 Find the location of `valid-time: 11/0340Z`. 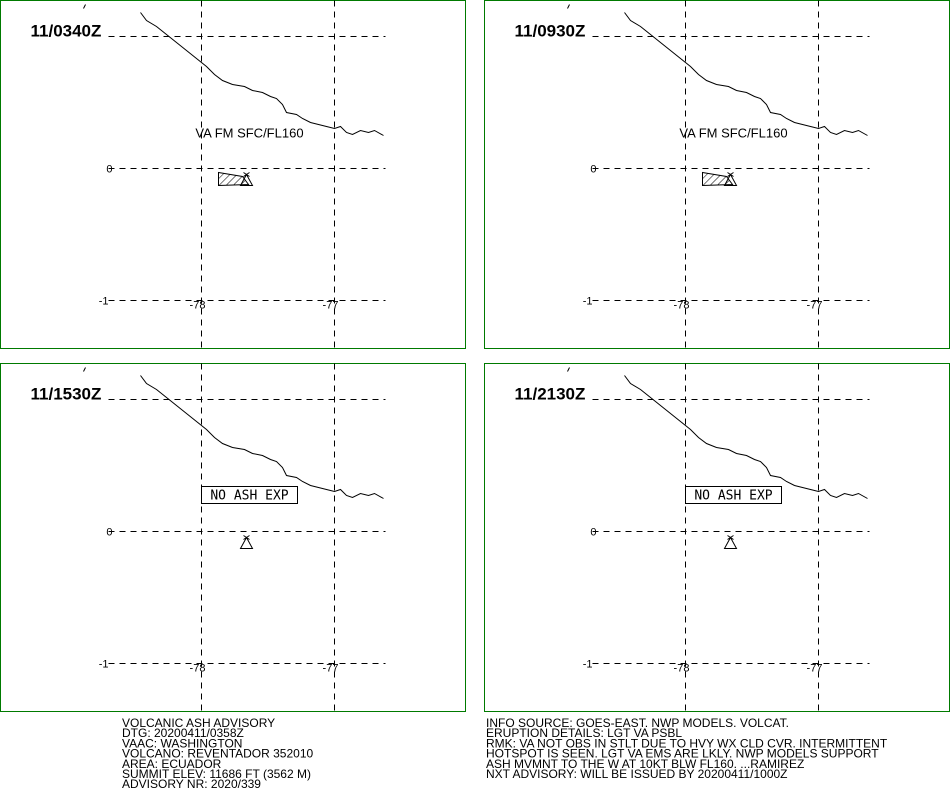

valid-time: 11/0340Z is located at coordinates (66, 31).